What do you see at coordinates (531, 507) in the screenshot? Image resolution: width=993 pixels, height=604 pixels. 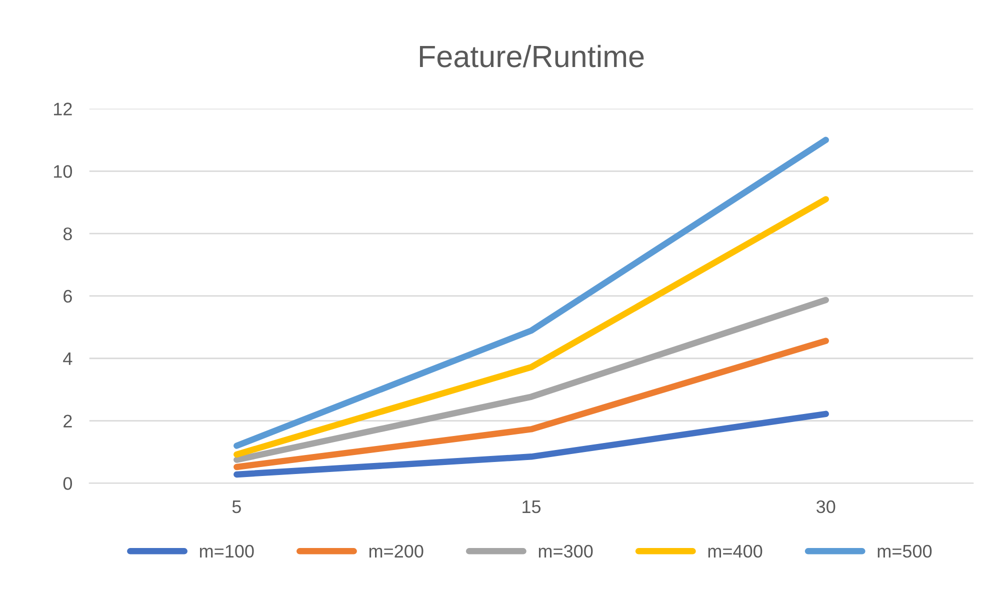 I see `x-tick-label: 15` at bounding box center [531, 507].